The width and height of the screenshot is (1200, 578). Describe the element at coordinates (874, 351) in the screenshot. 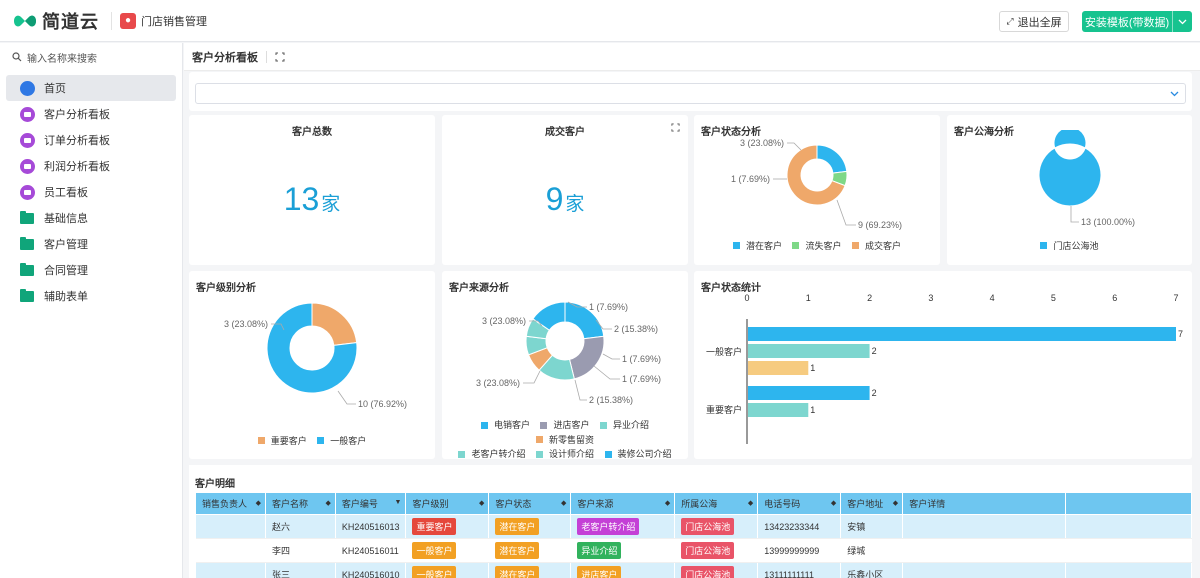

I see `bar-data-label: 2` at that location.